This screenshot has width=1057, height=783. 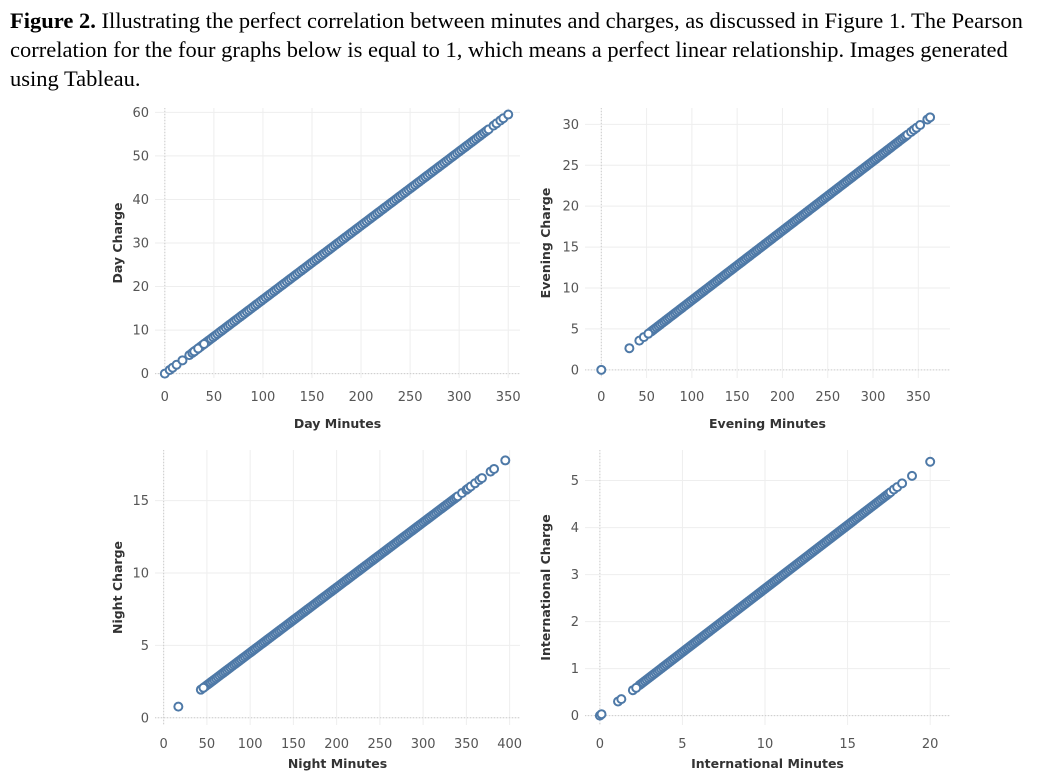 What do you see at coordinates (765, 744) in the screenshot?
I see `x-tick-label: 10` at bounding box center [765, 744].